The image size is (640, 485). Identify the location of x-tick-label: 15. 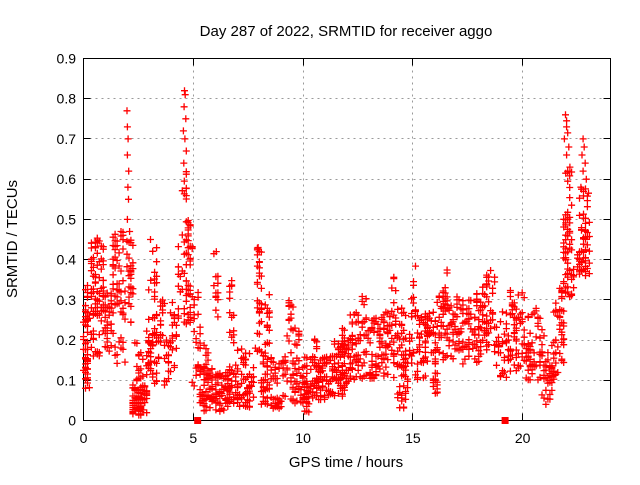
(413, 438).